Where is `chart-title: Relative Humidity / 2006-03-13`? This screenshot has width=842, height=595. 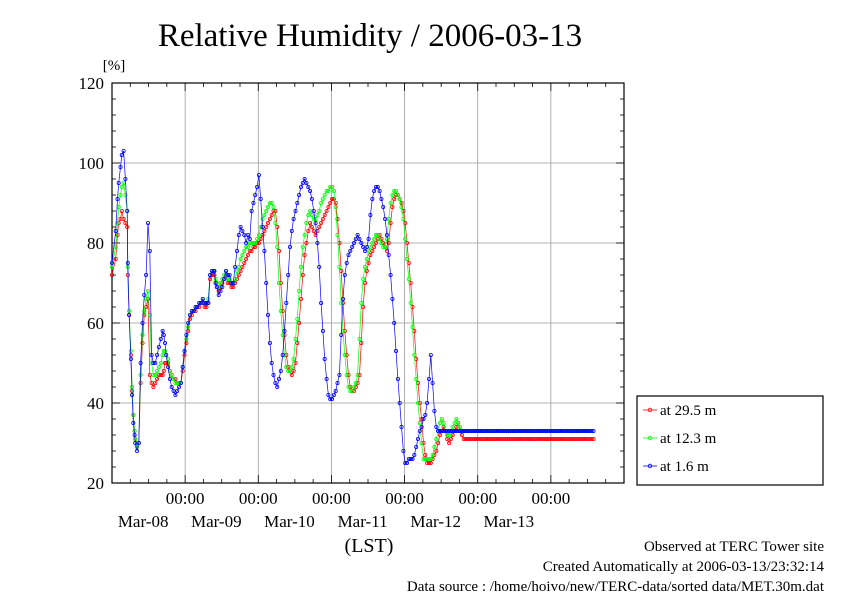 chart-title: Relative Humidity / 2006-03-13 is located at coordinates (370, 36).